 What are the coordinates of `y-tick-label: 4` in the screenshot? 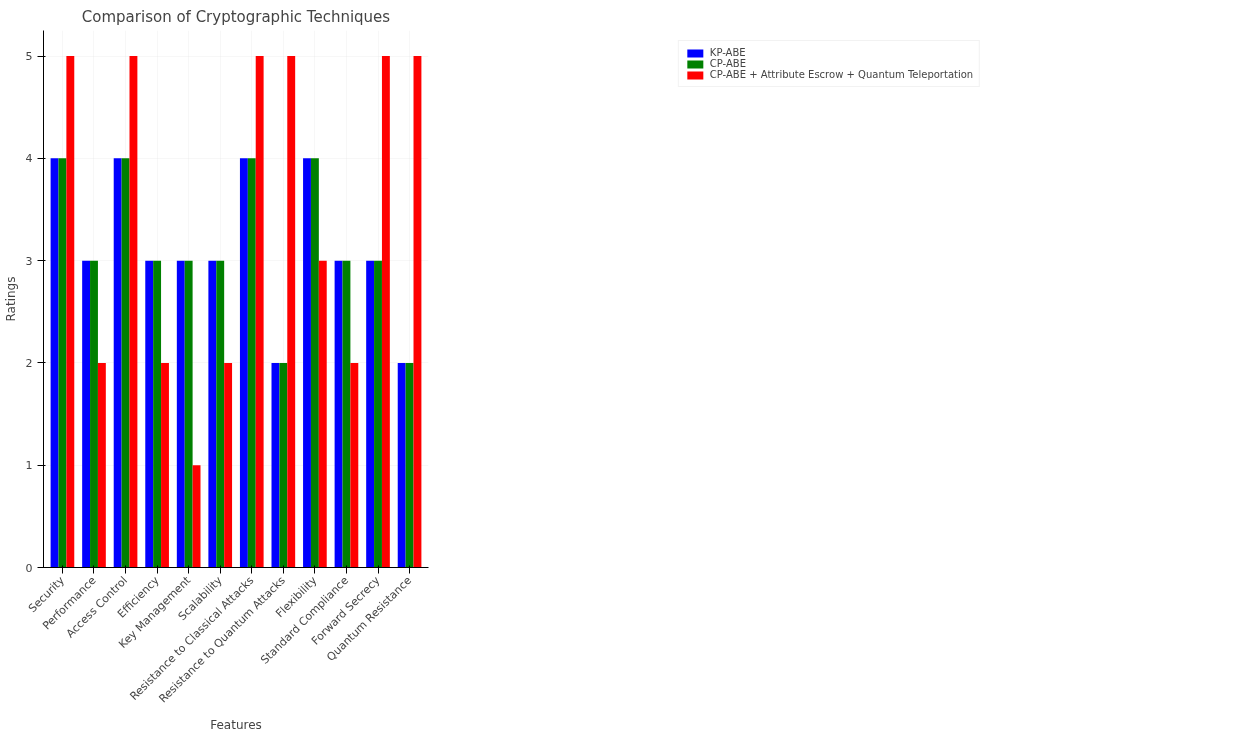 It's located at (29, 159).